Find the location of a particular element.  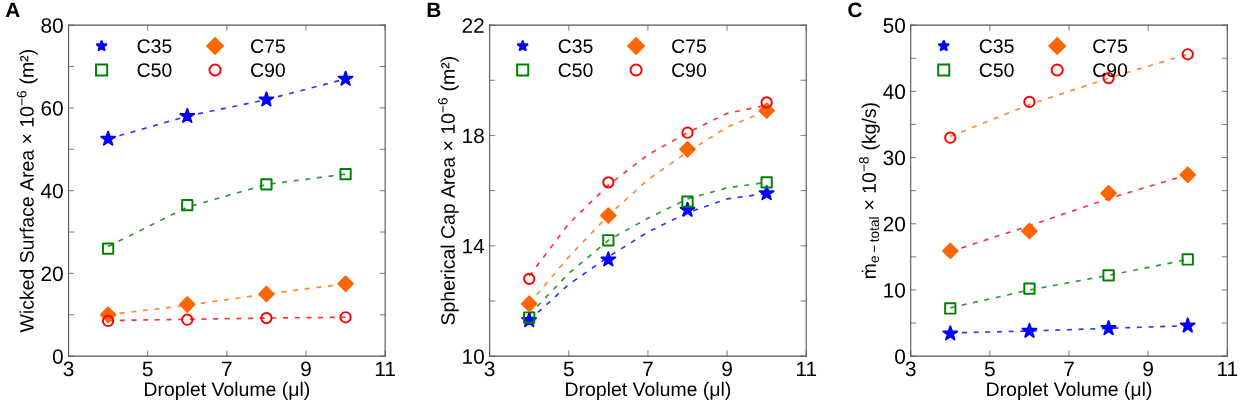

y-tick-label: 80 is located at coordinates (52, 25).